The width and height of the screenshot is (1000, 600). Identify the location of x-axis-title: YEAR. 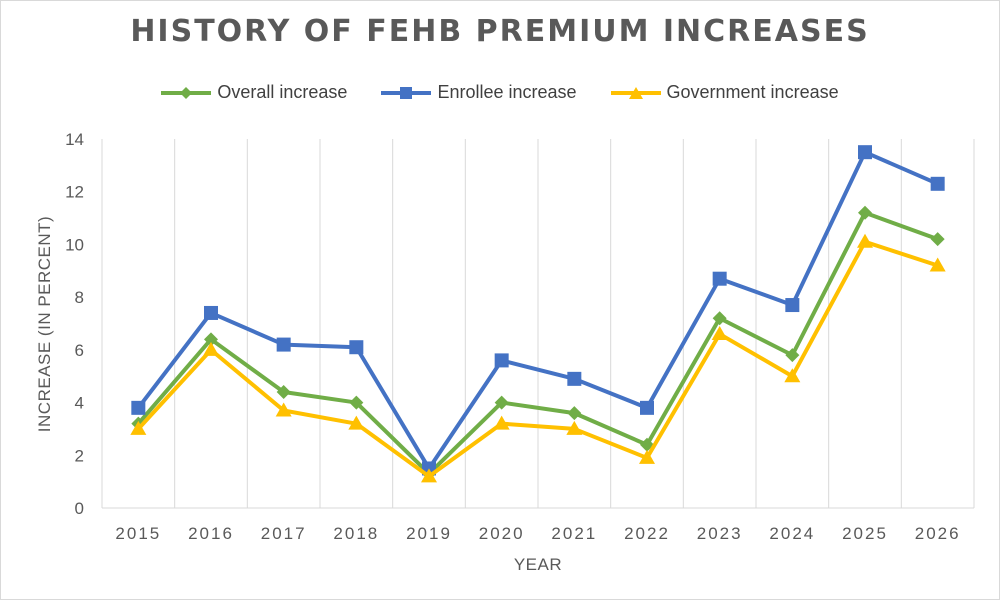
(538, 564).